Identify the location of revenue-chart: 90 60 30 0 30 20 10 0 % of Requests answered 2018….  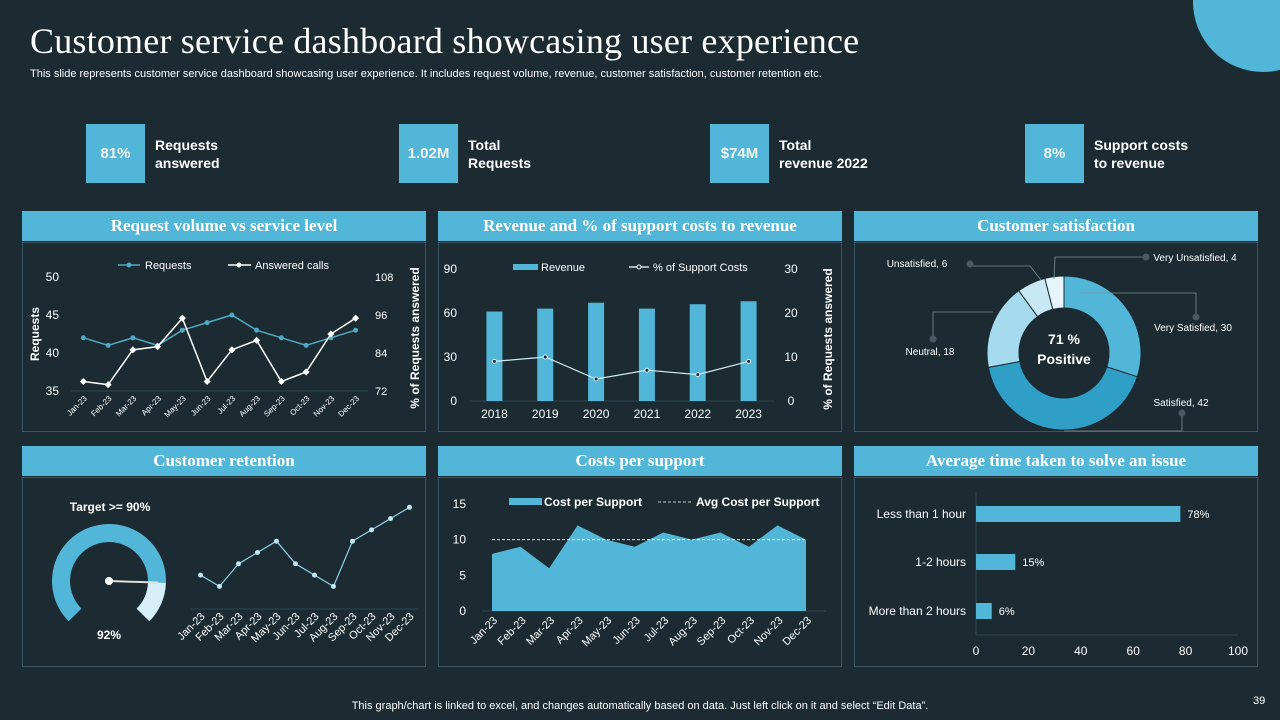
(641, 338).